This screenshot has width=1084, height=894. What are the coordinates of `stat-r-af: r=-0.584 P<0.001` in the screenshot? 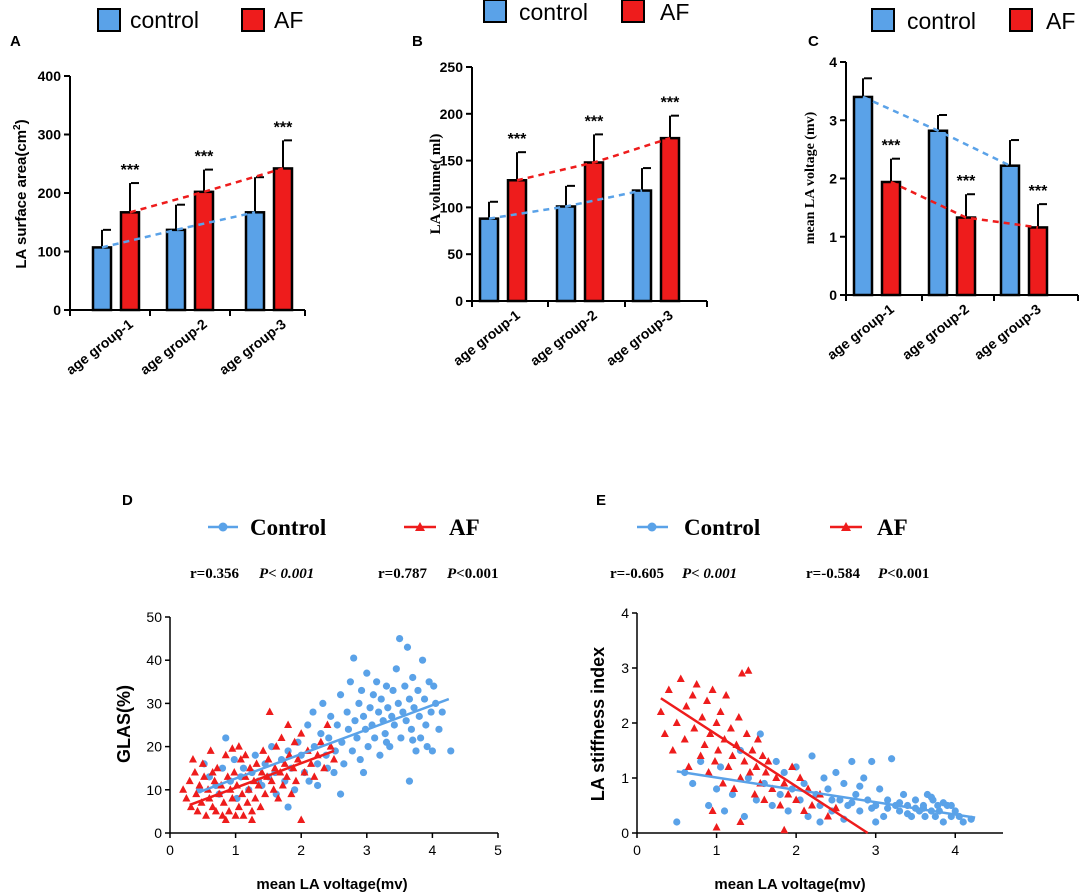 It's located at (867, 574).